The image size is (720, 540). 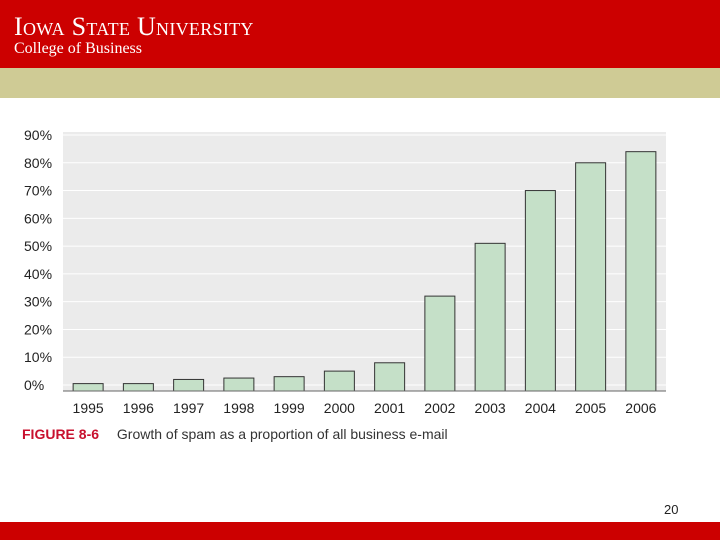 What do you see at coordinates (591, 277) in the screenshot?
I see `bar-2005` at bounding box center [591, 277].